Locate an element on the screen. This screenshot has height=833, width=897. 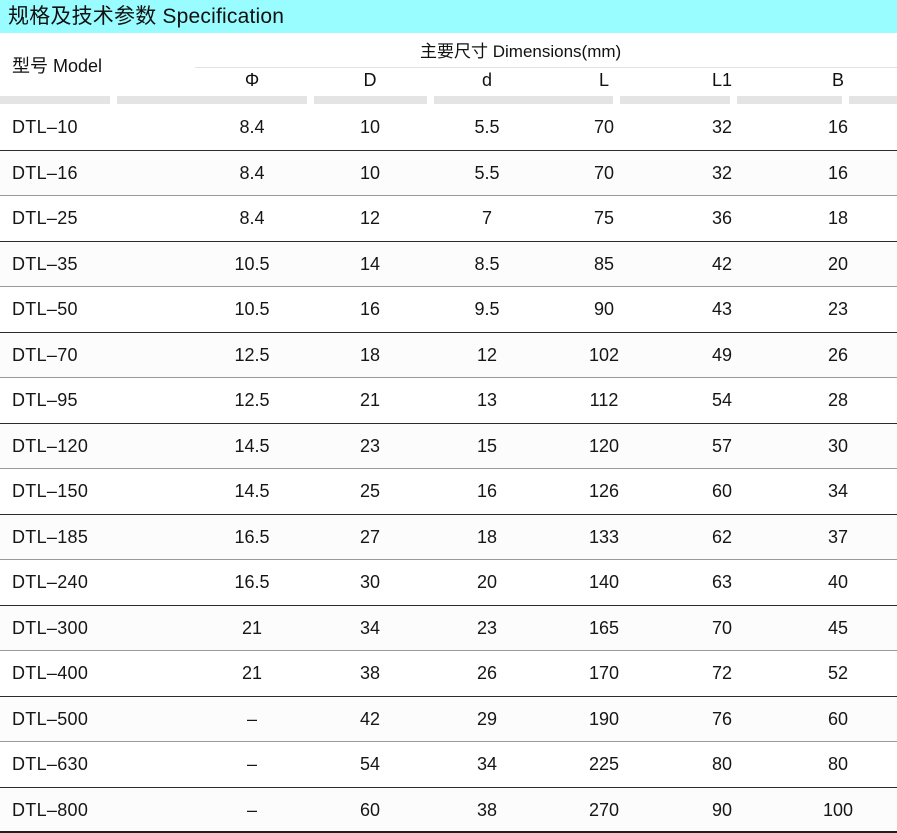
cell-model: DTL–185 is located at coordinates (50, 536).